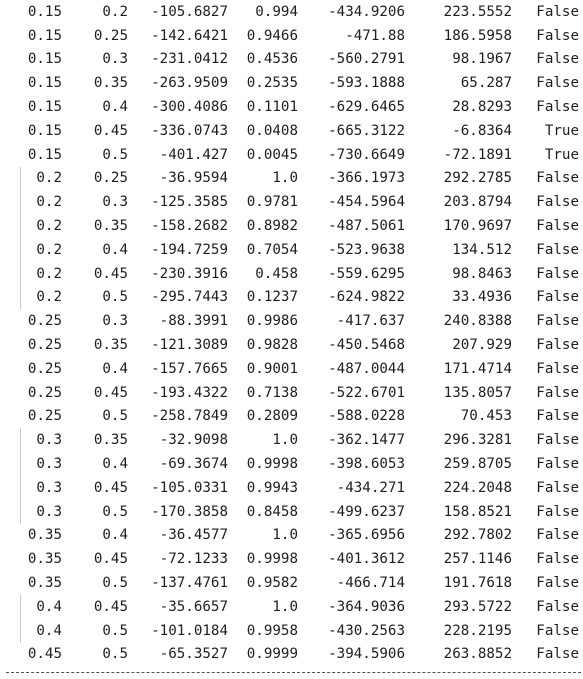 The height and width of the screenshot is (679, 583). What do you see at coordinates (477, 511) in the screenshot?
I see `table-cell: 158.8521` at bounding box center [477, 511].